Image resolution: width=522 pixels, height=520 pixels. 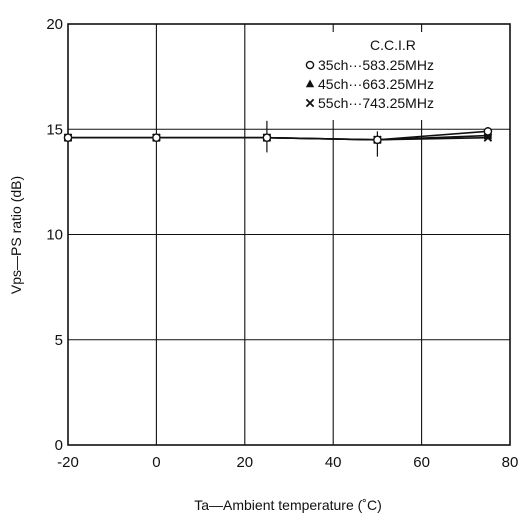 I want to click on x-tick-label: 80, so click(x=510, y=462).